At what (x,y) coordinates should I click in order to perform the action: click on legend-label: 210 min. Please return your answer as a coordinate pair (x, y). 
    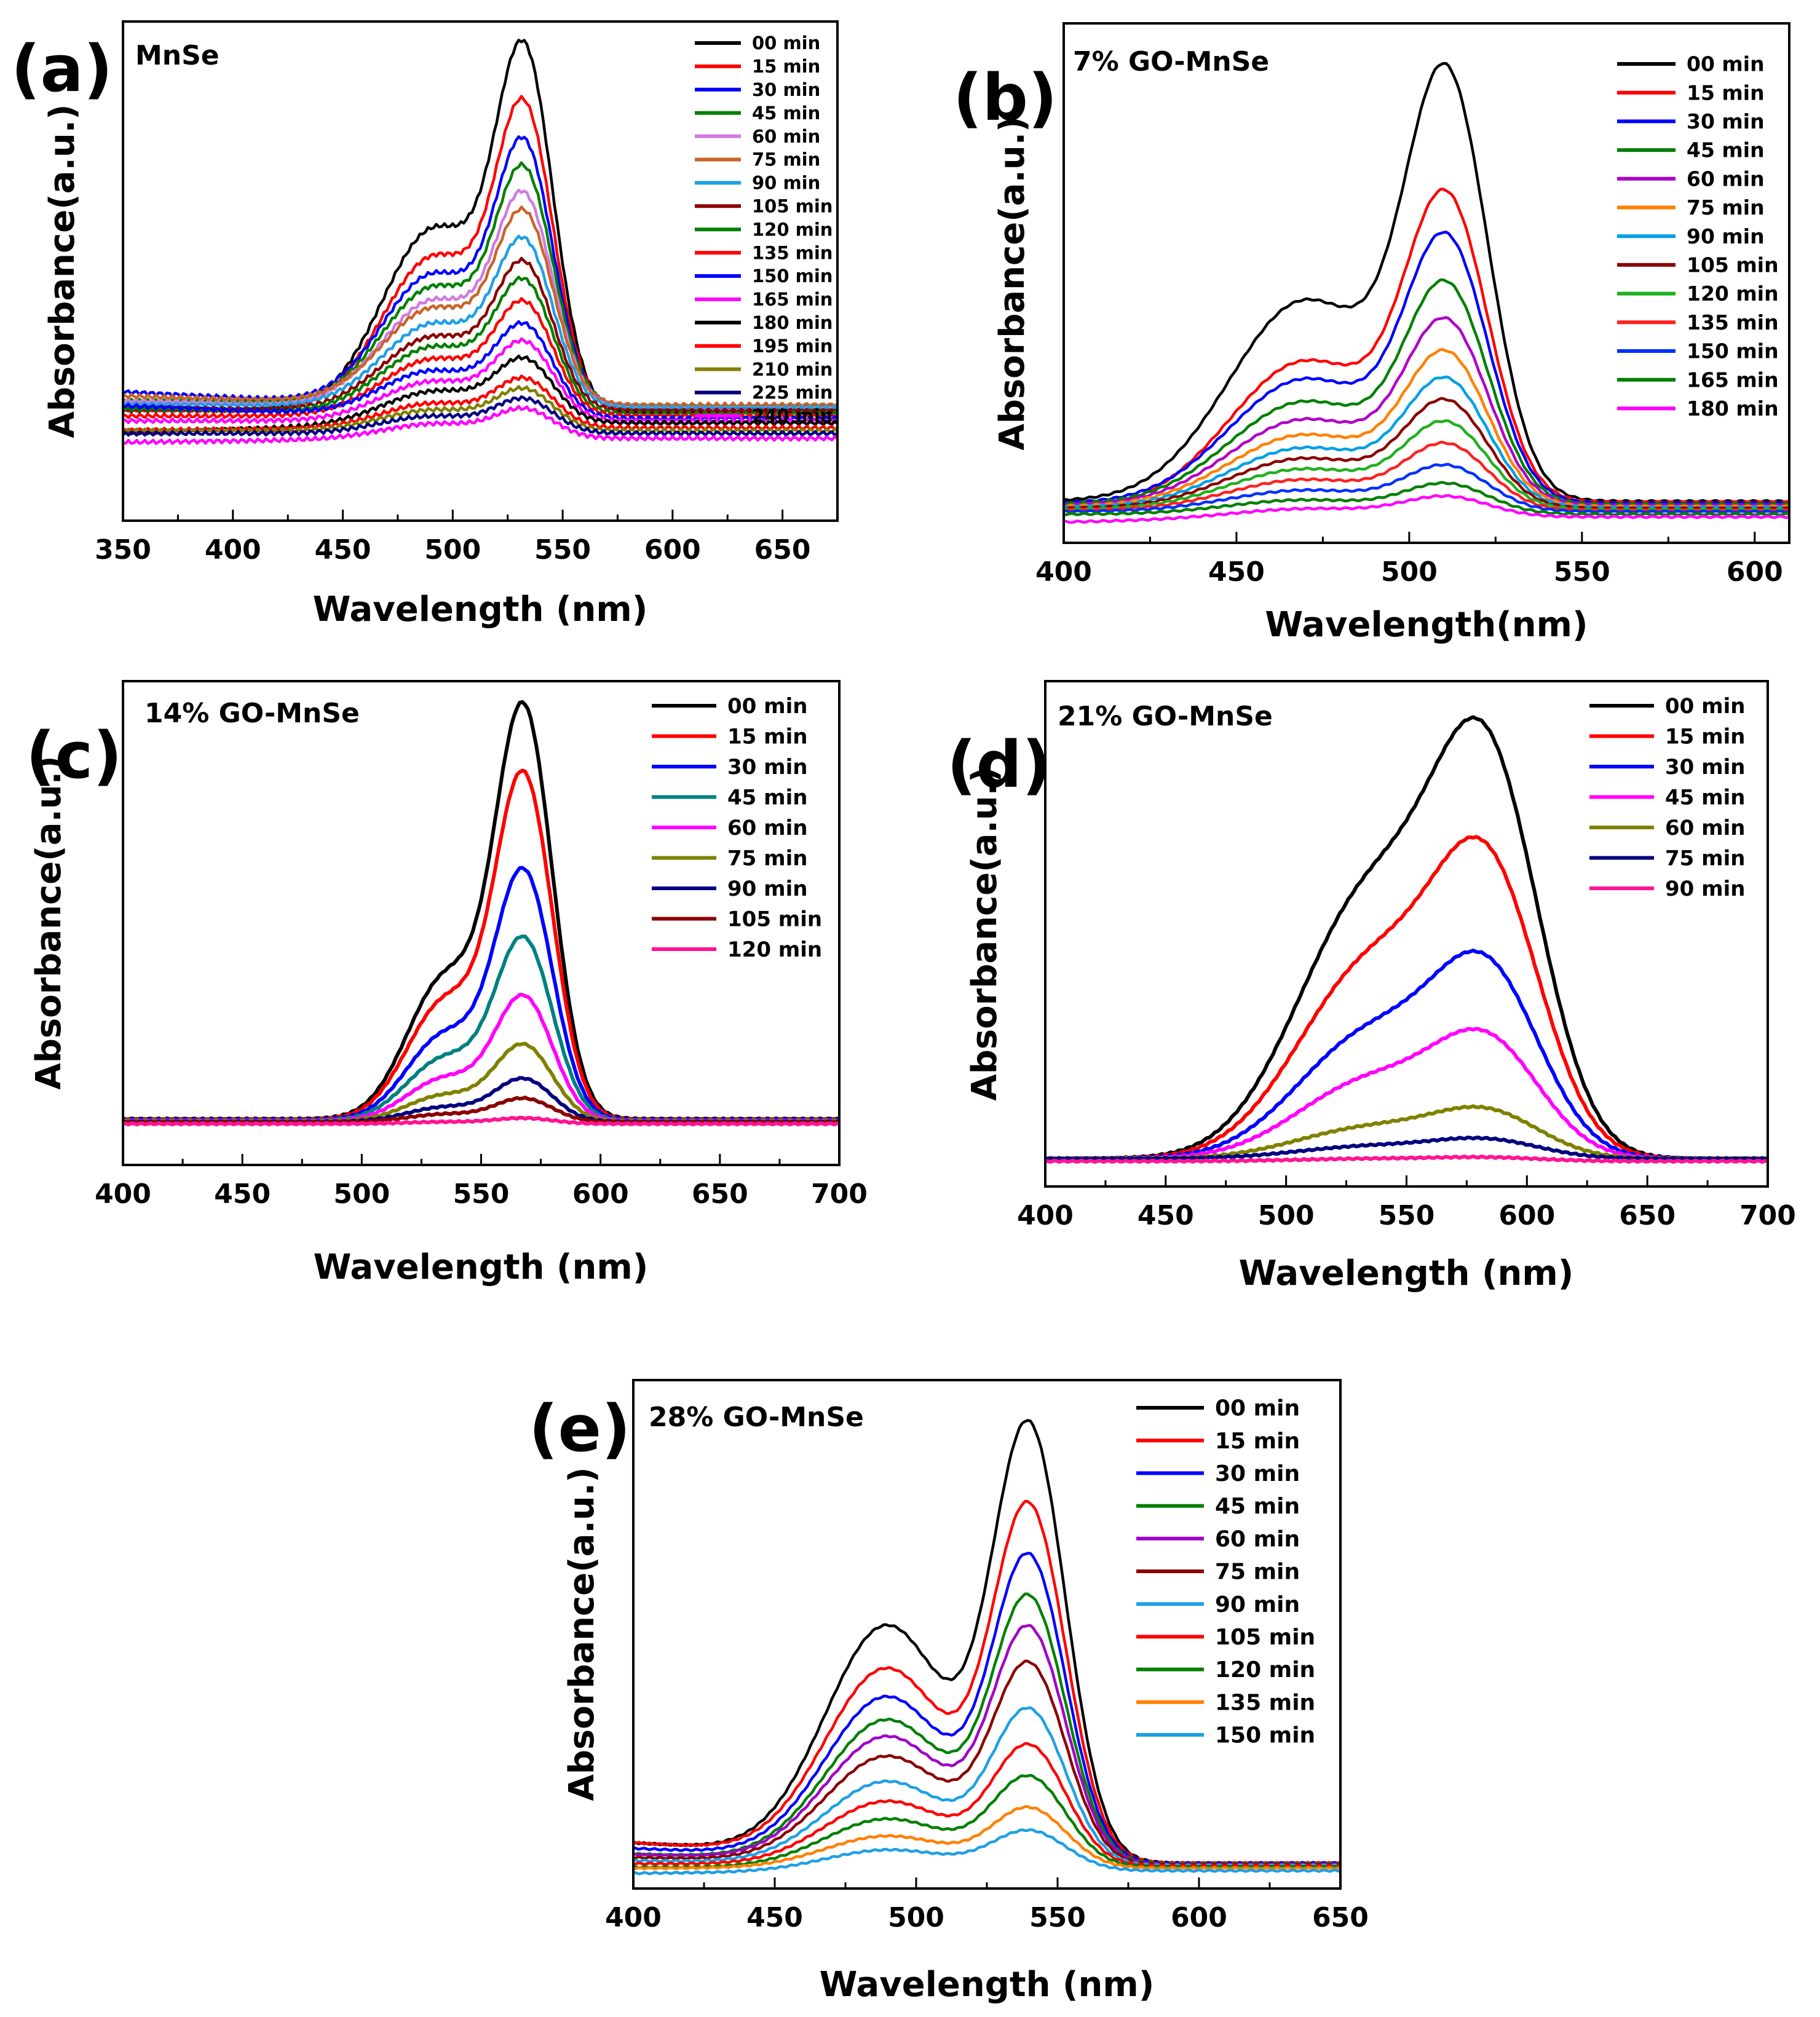
    Looking at the image, I should click on (793, 370).